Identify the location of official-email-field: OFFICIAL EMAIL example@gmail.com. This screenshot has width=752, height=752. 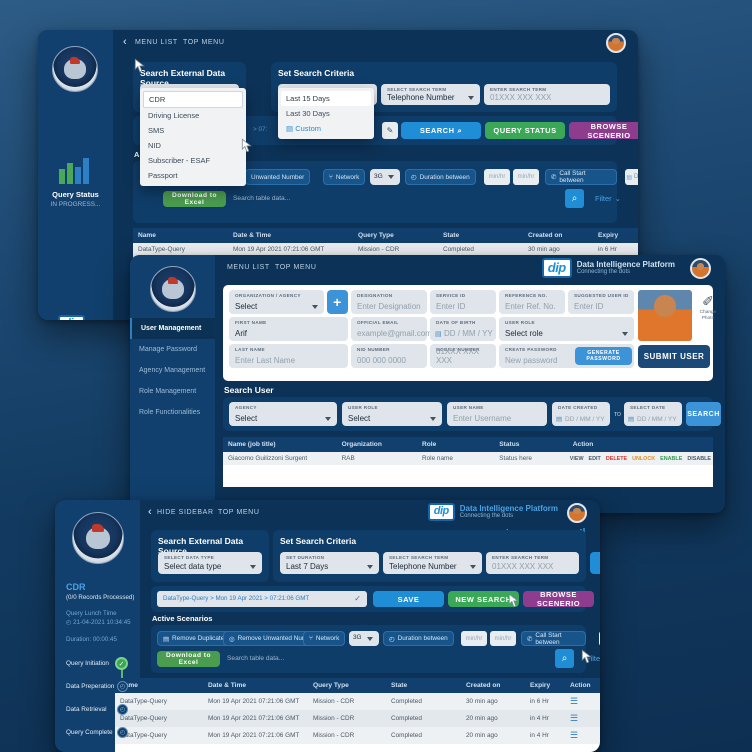
(391, 329).